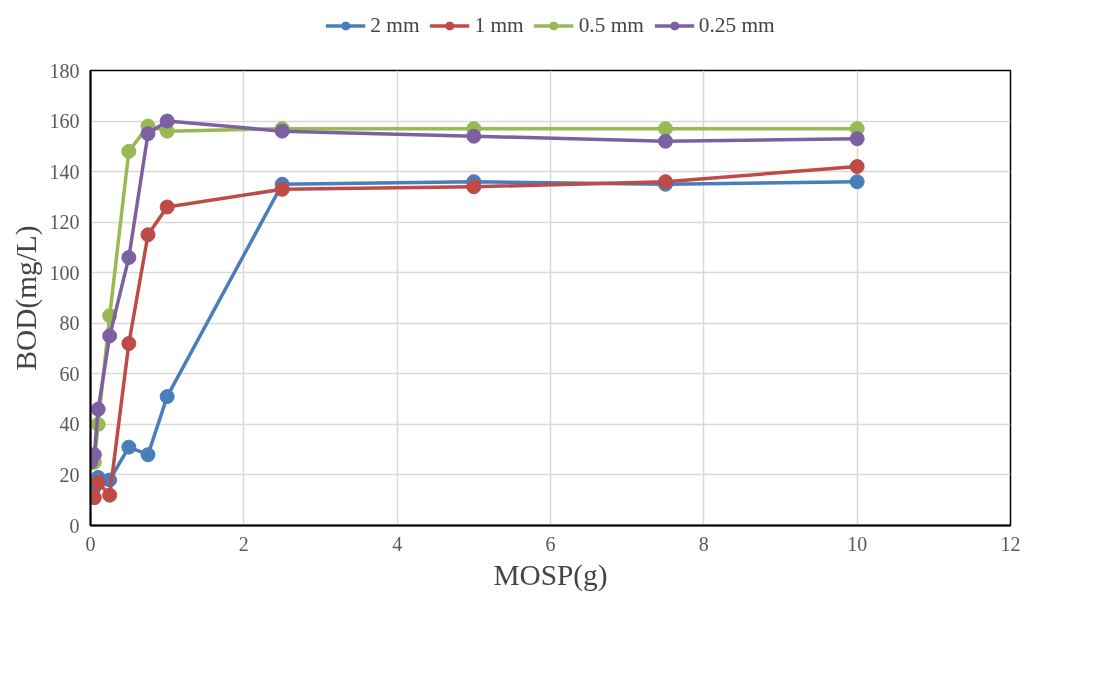 The height and width of the screenshot is (693, 1110). Describe the element at coordinates (69, 424) in the screenshot. I see `y-tick-label: 40` at that location.